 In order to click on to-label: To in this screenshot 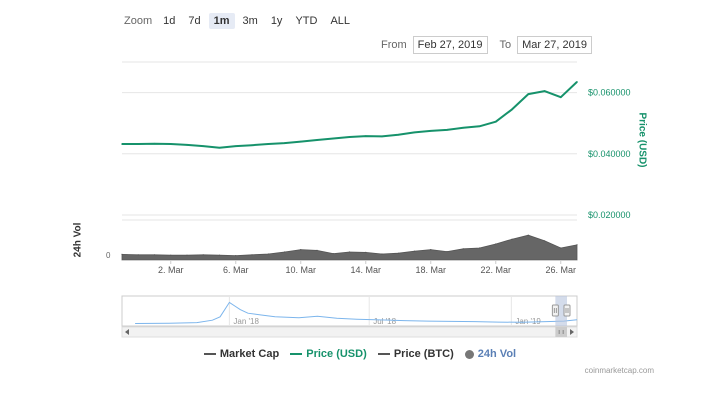, I will do `click(505, 45)`.